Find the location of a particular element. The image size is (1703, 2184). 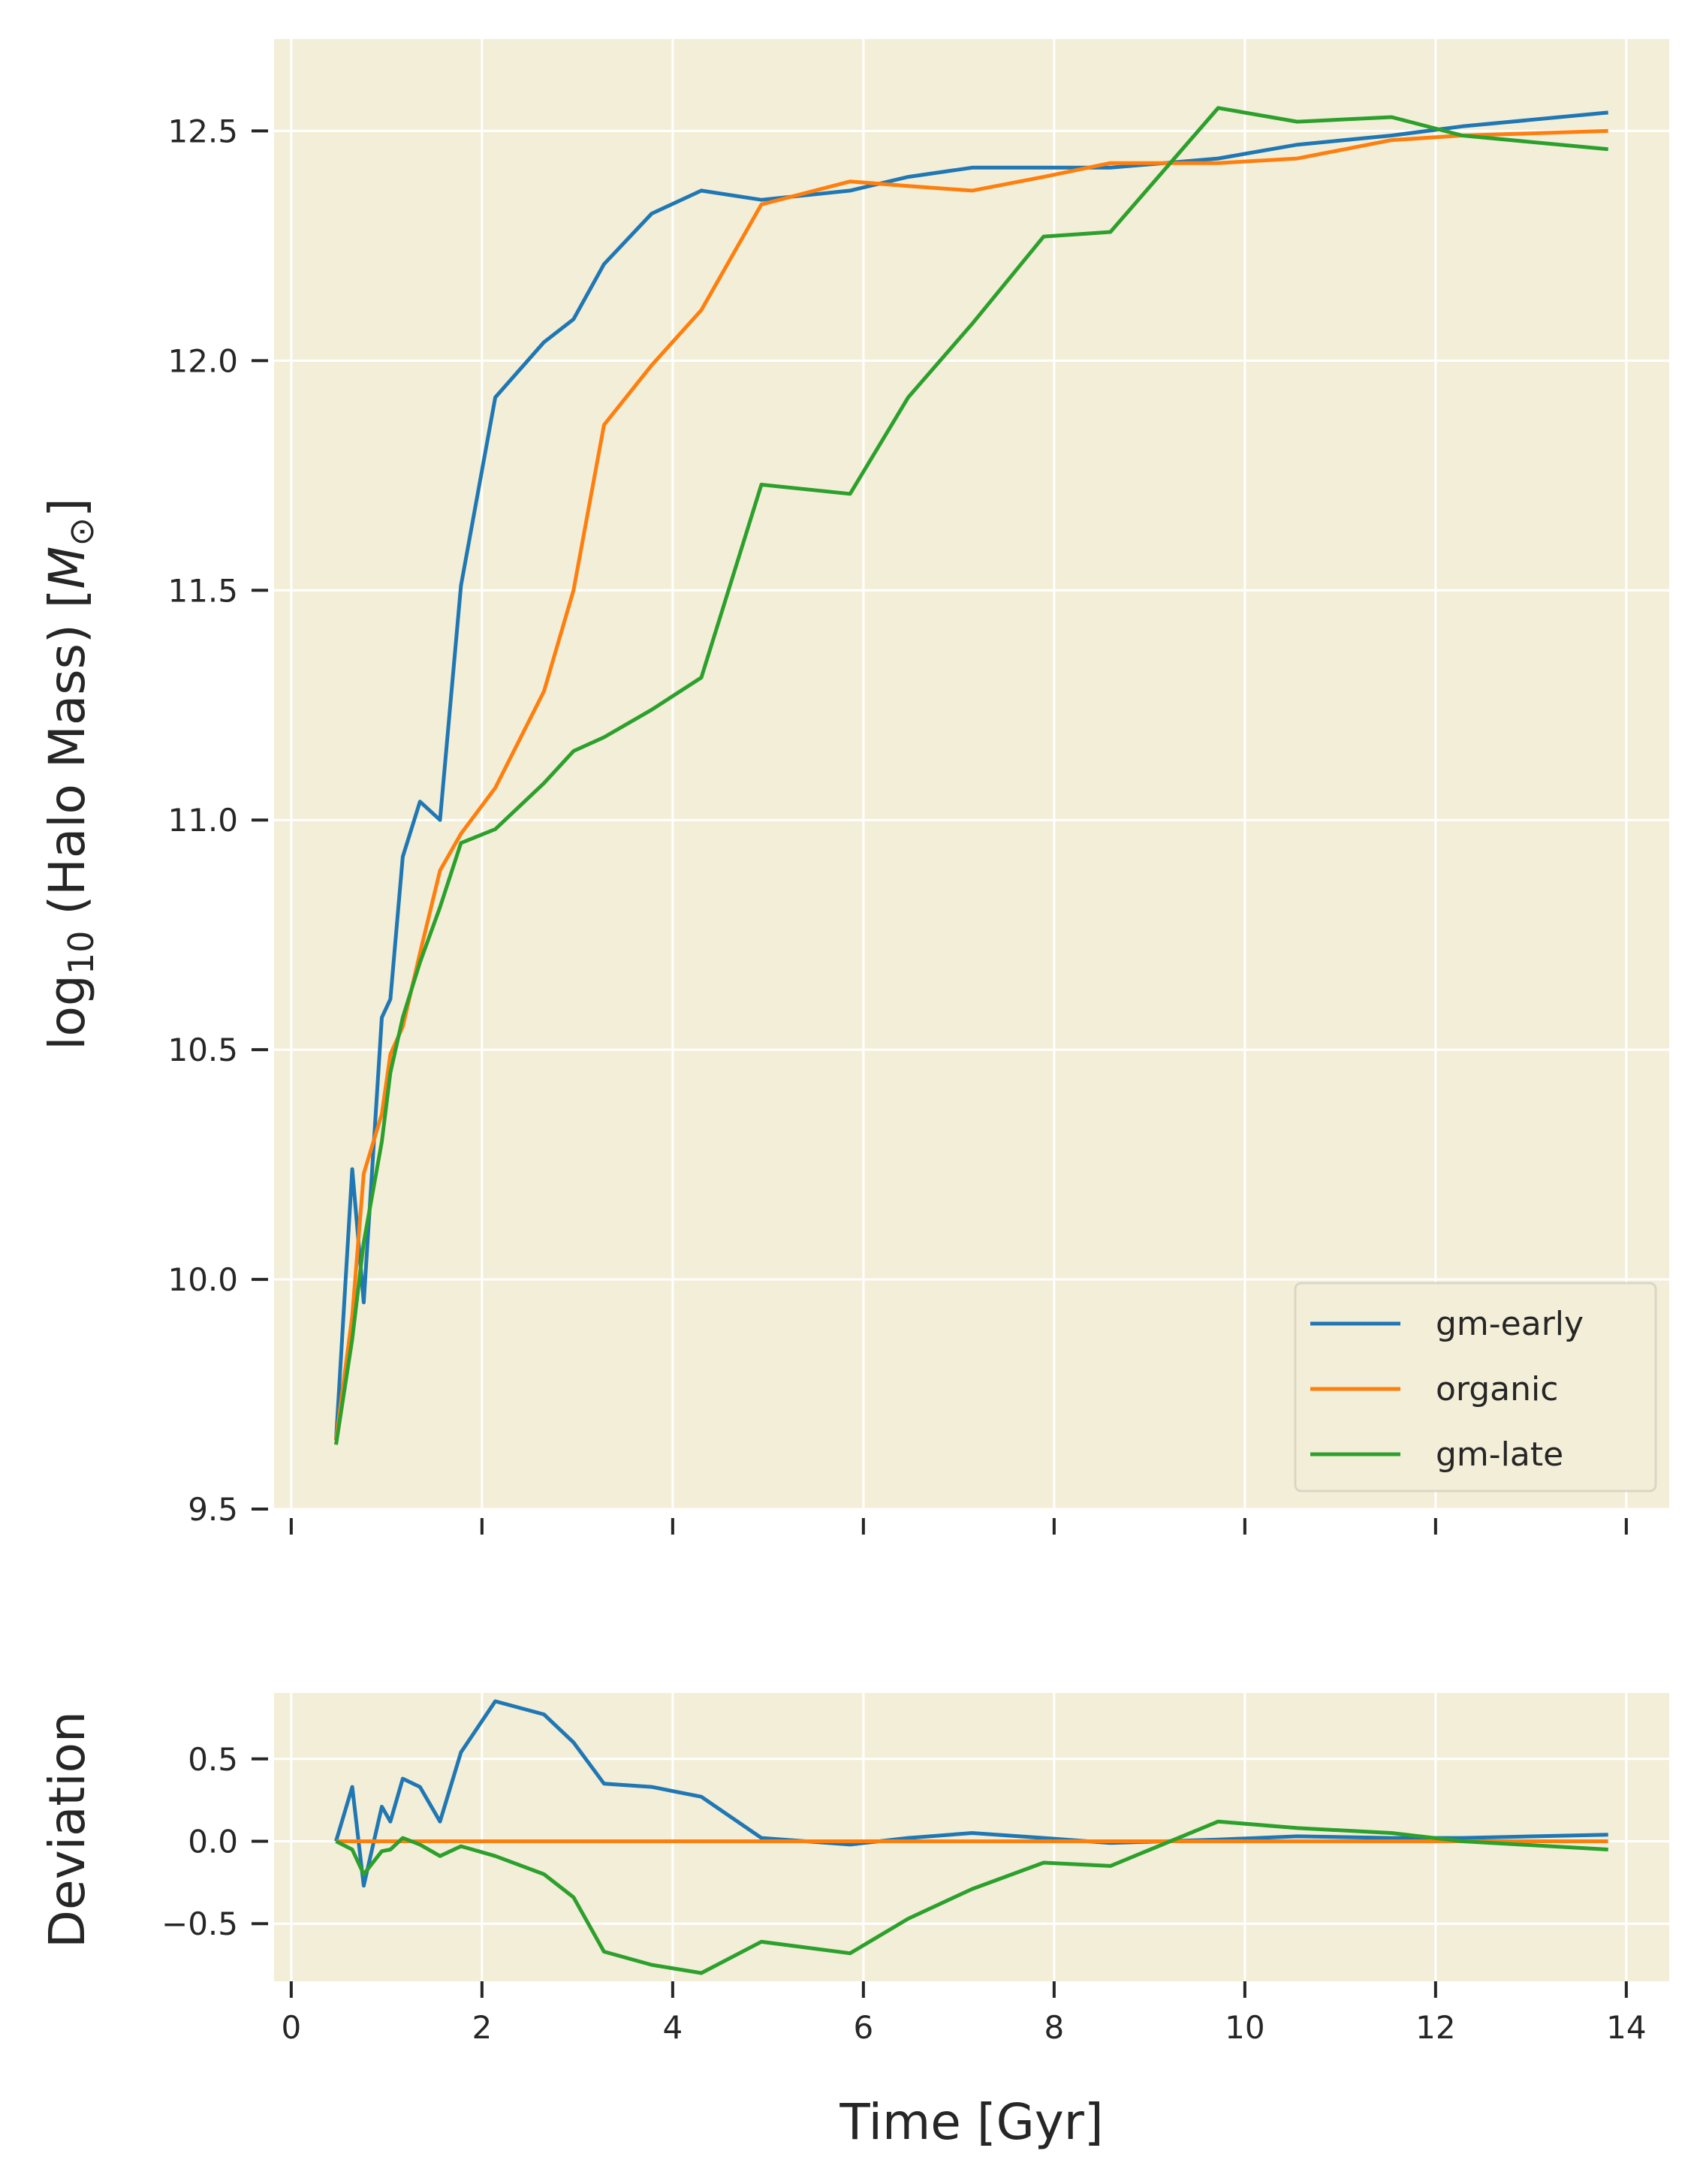

x-tick-label: 4 is located at coordinates (672, 2027).